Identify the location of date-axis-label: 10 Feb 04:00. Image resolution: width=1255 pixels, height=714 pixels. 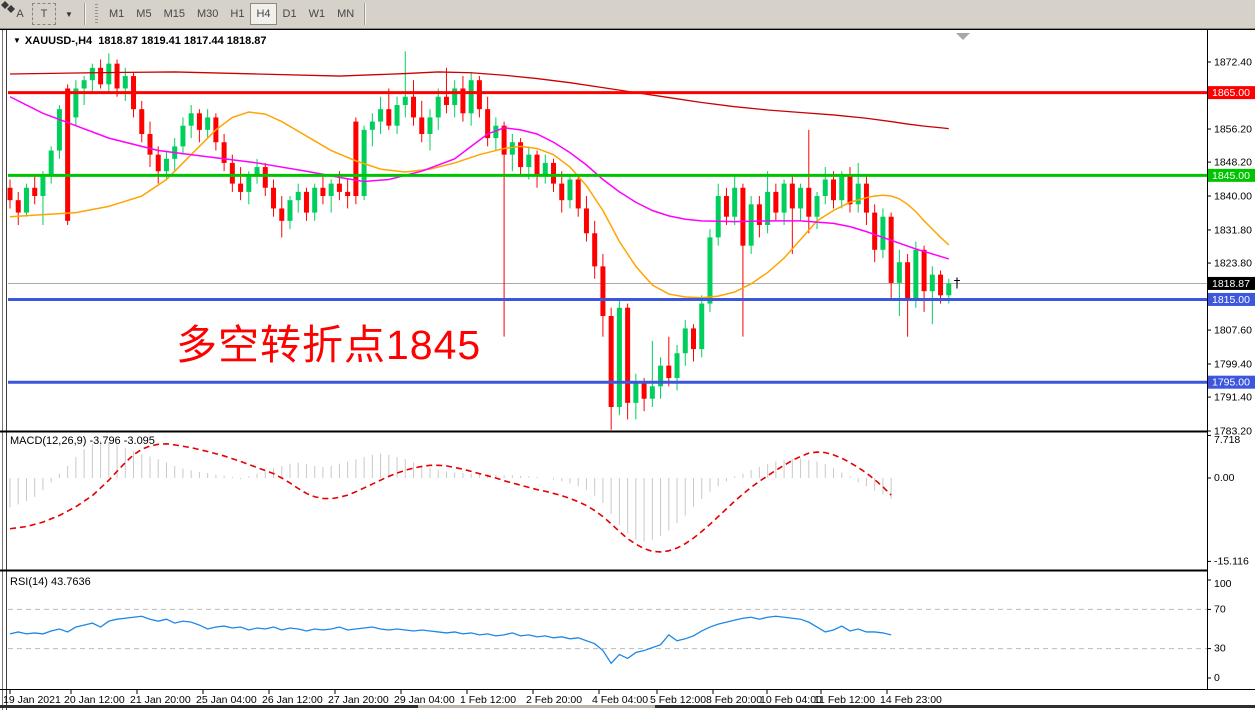
(791, 700).